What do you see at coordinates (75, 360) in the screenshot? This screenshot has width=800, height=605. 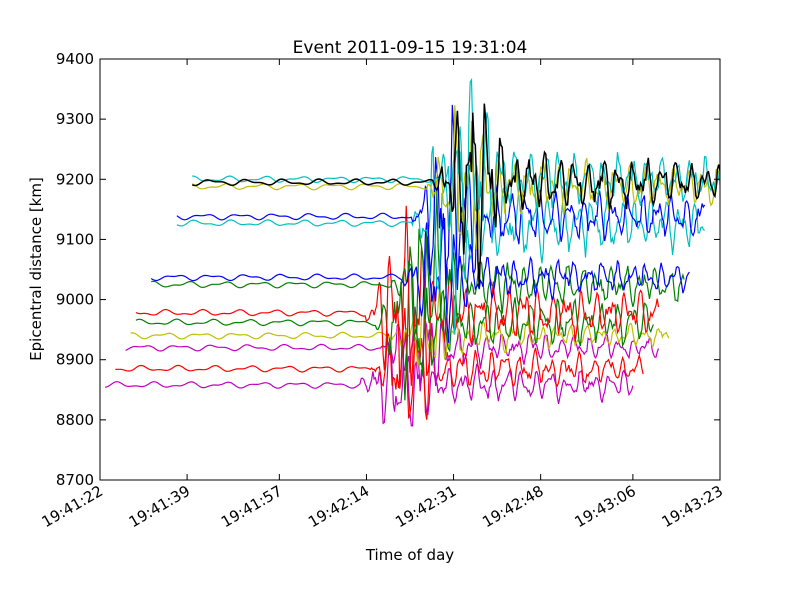 I see `y-tick-label: 8900` at bounding box center [75, 360].